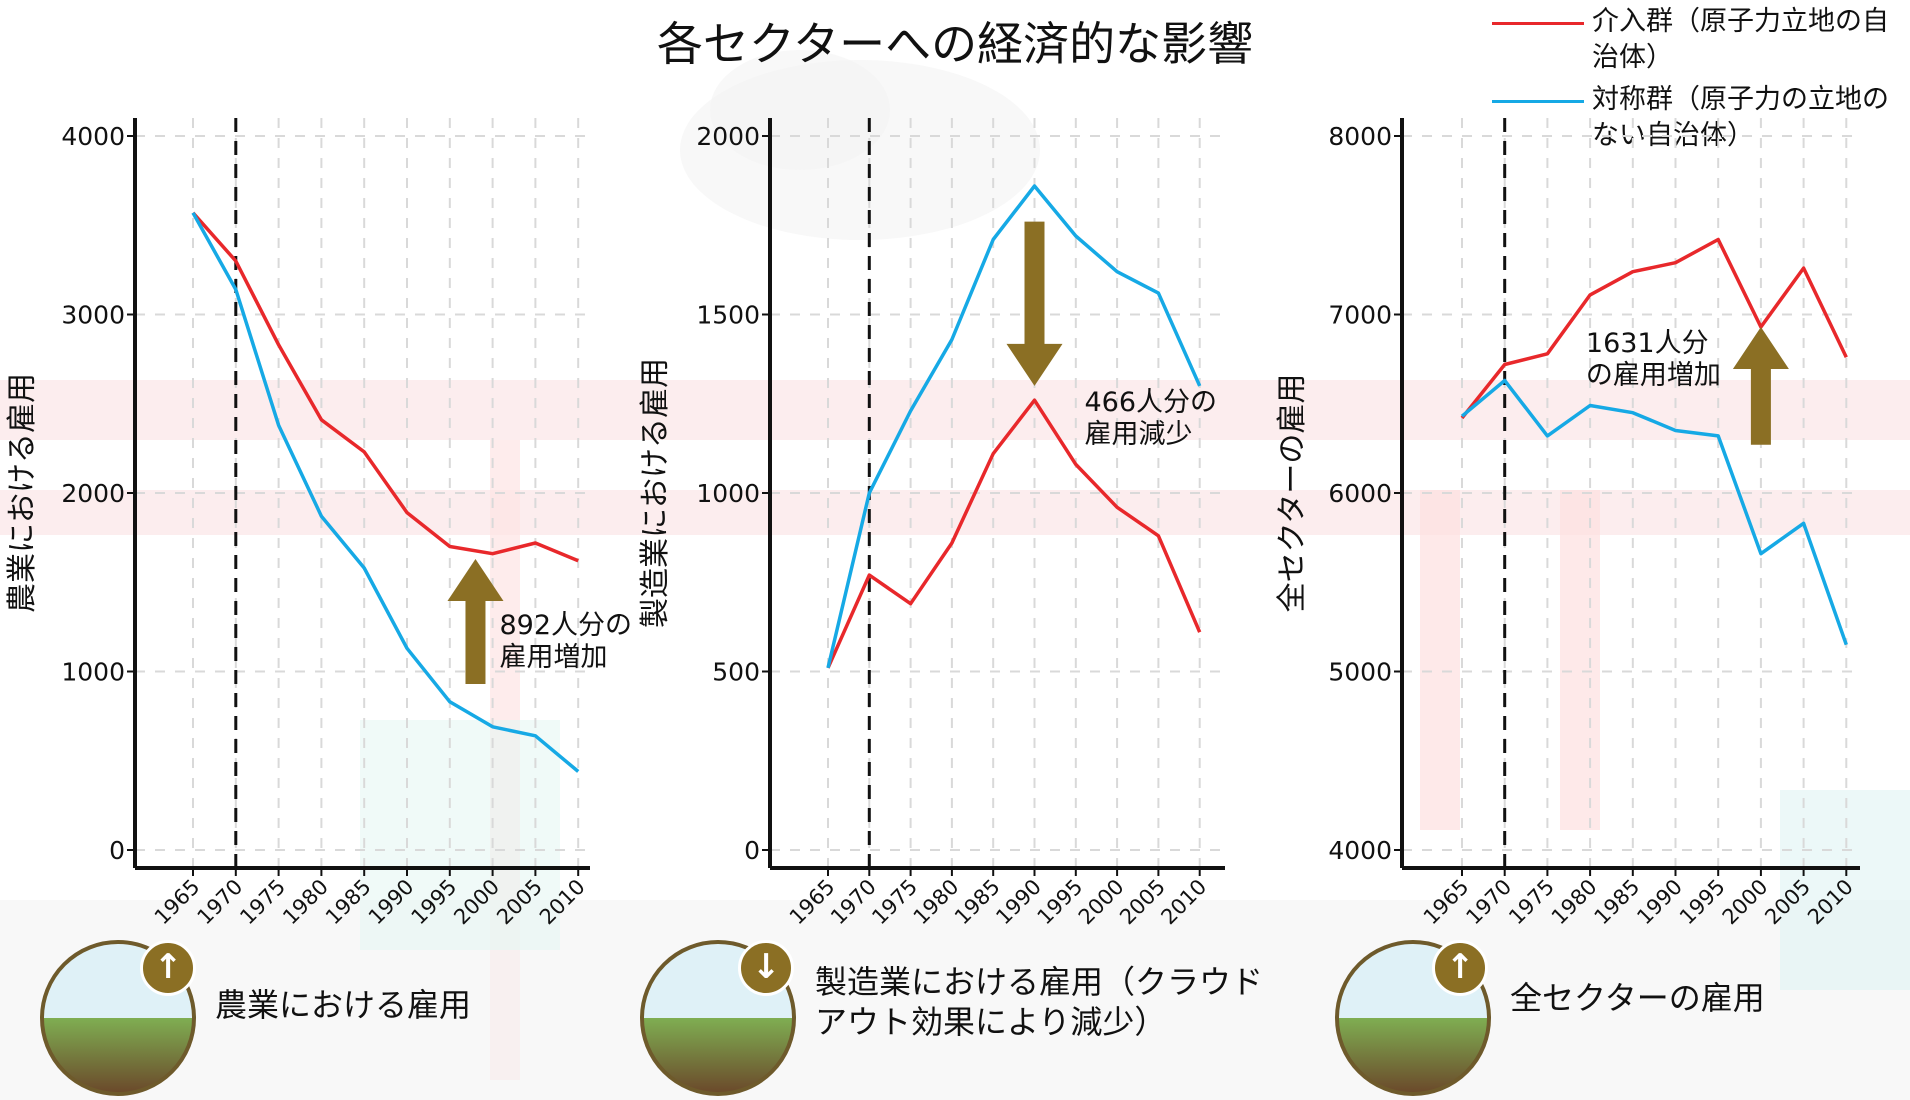 This screenshot has height=1100, width=1910. What do you see at coordinates (22, 493) in the screenshot?
I see `y-axis-label: 農業における雇用` at bounding box center [22, 493].